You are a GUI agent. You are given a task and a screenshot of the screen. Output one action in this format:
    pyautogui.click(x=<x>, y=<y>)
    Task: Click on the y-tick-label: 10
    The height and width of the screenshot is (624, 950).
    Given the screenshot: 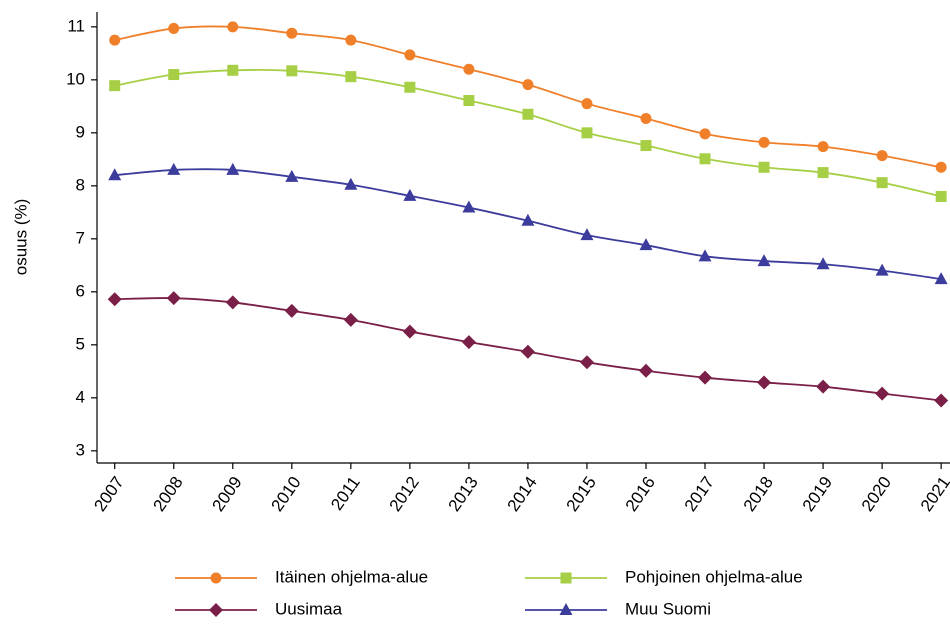 What is the action you would take?
    pyautogui.click(x=75, y=78)
    